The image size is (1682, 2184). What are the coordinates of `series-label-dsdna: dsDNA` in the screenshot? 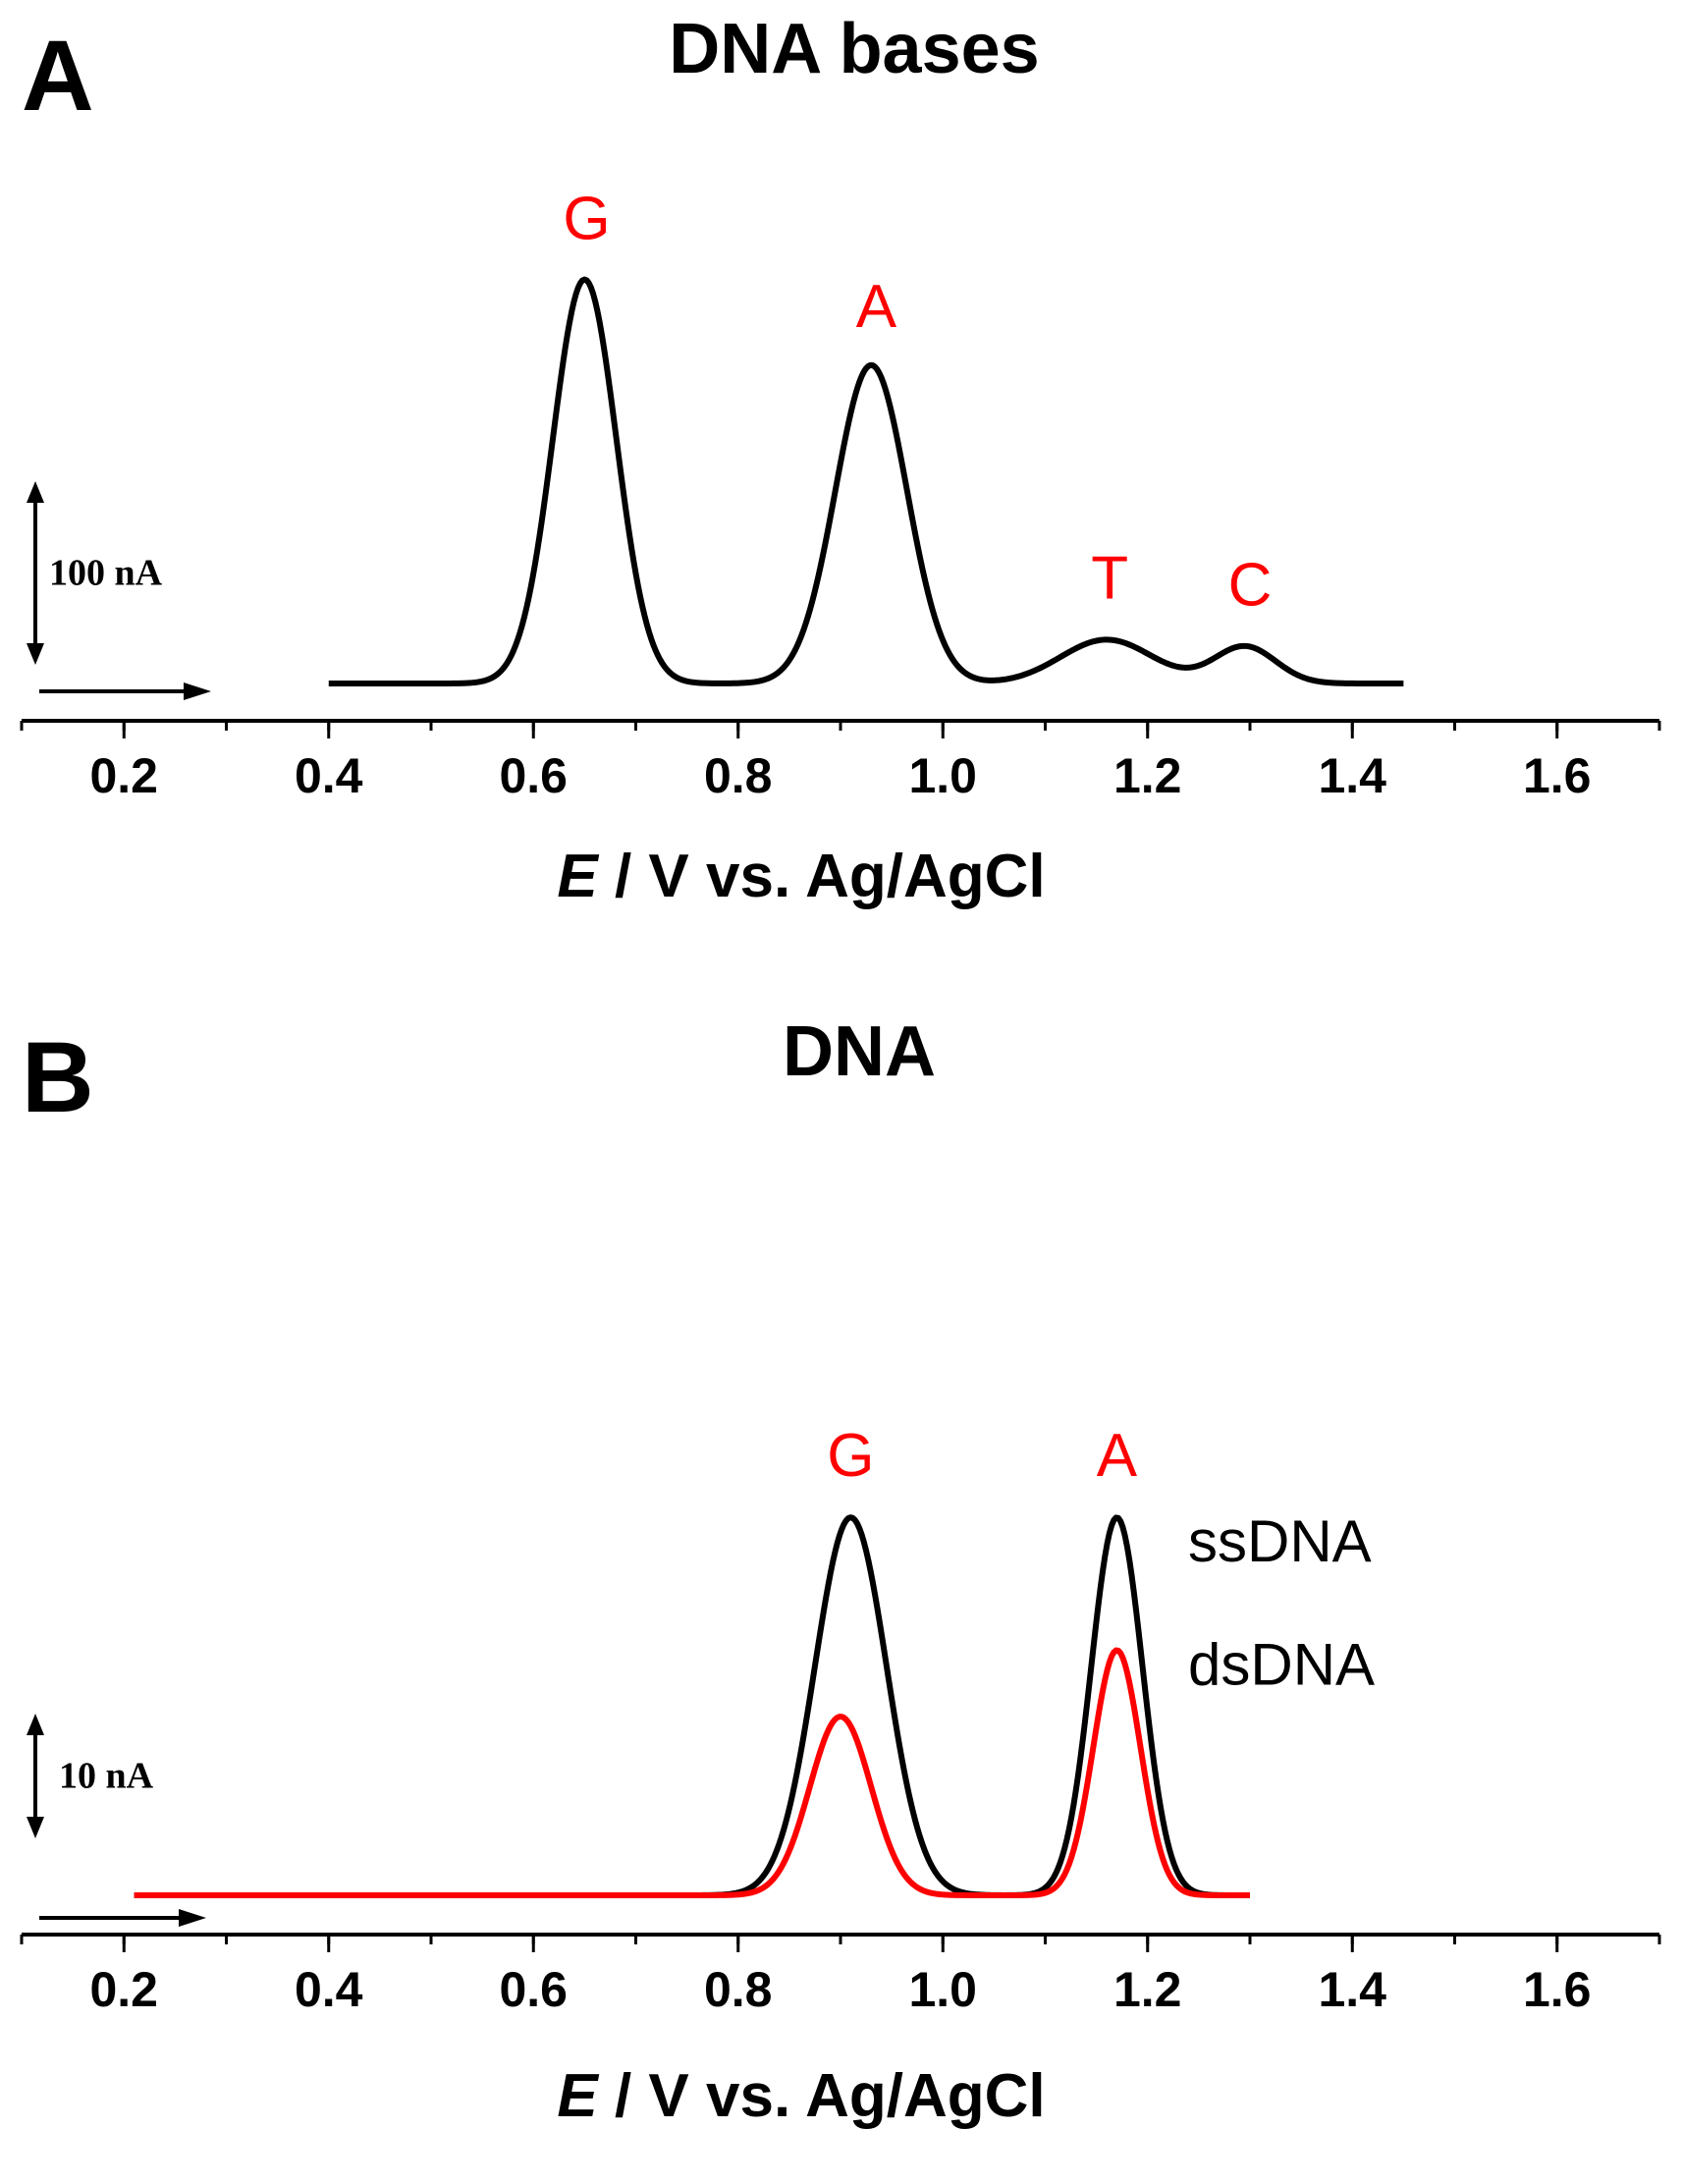 It's located at (1281, 1664).